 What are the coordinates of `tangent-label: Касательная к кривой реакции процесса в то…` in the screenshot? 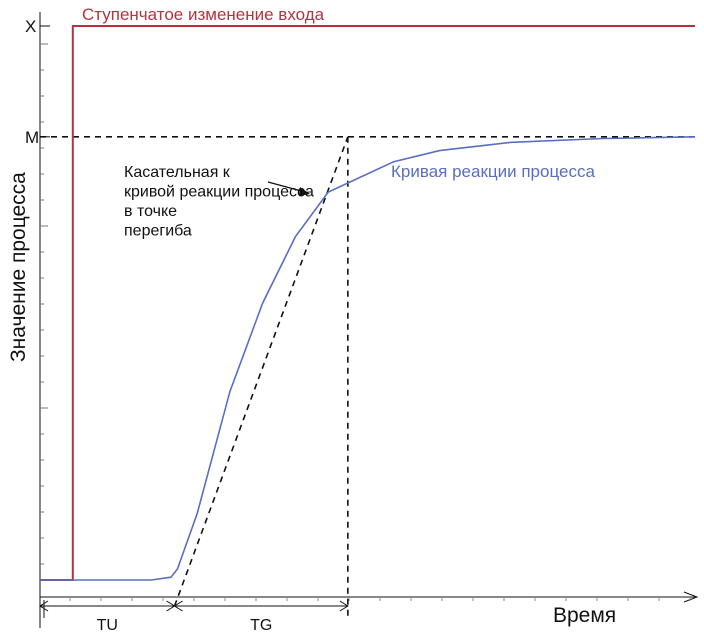 It's located at (219, 202).